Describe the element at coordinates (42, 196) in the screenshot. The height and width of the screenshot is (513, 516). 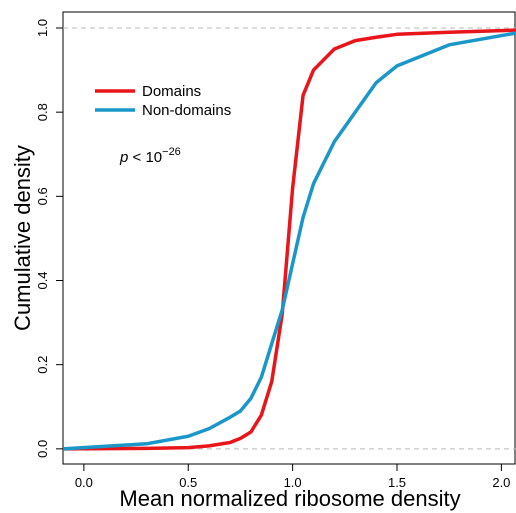
I see `y-tick-label: 0.6` at that location.